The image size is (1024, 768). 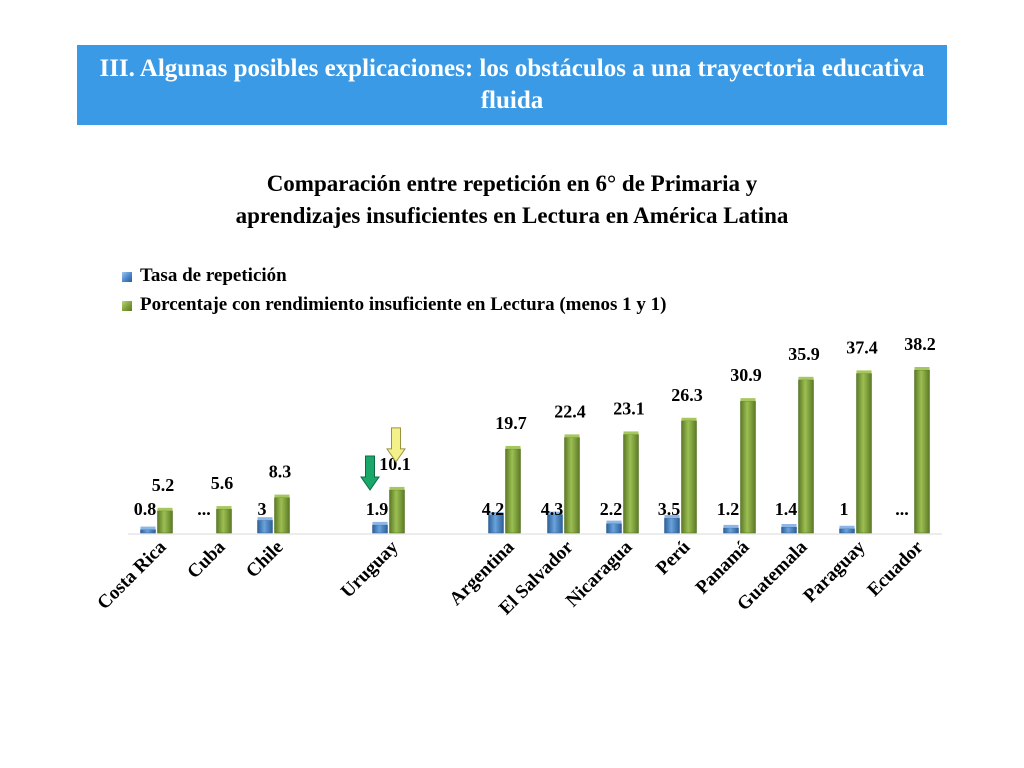 I want to click on data-label-lectura-3: 10.1, so click(x=395, y=464).